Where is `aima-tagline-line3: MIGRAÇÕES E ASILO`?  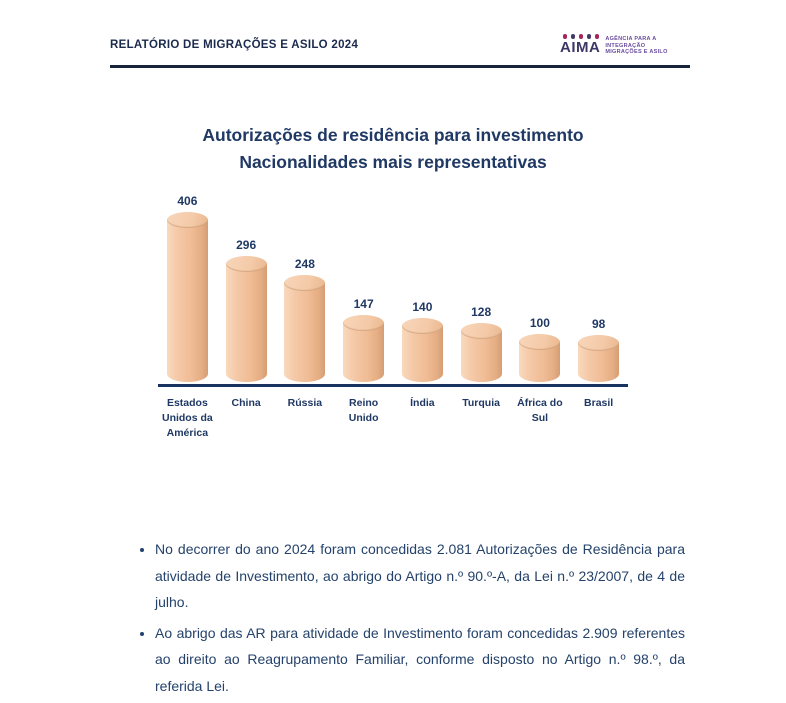 aima-tagline-line3: MIGRAÇÕES E ASILO is located at coordinates (636, 52).